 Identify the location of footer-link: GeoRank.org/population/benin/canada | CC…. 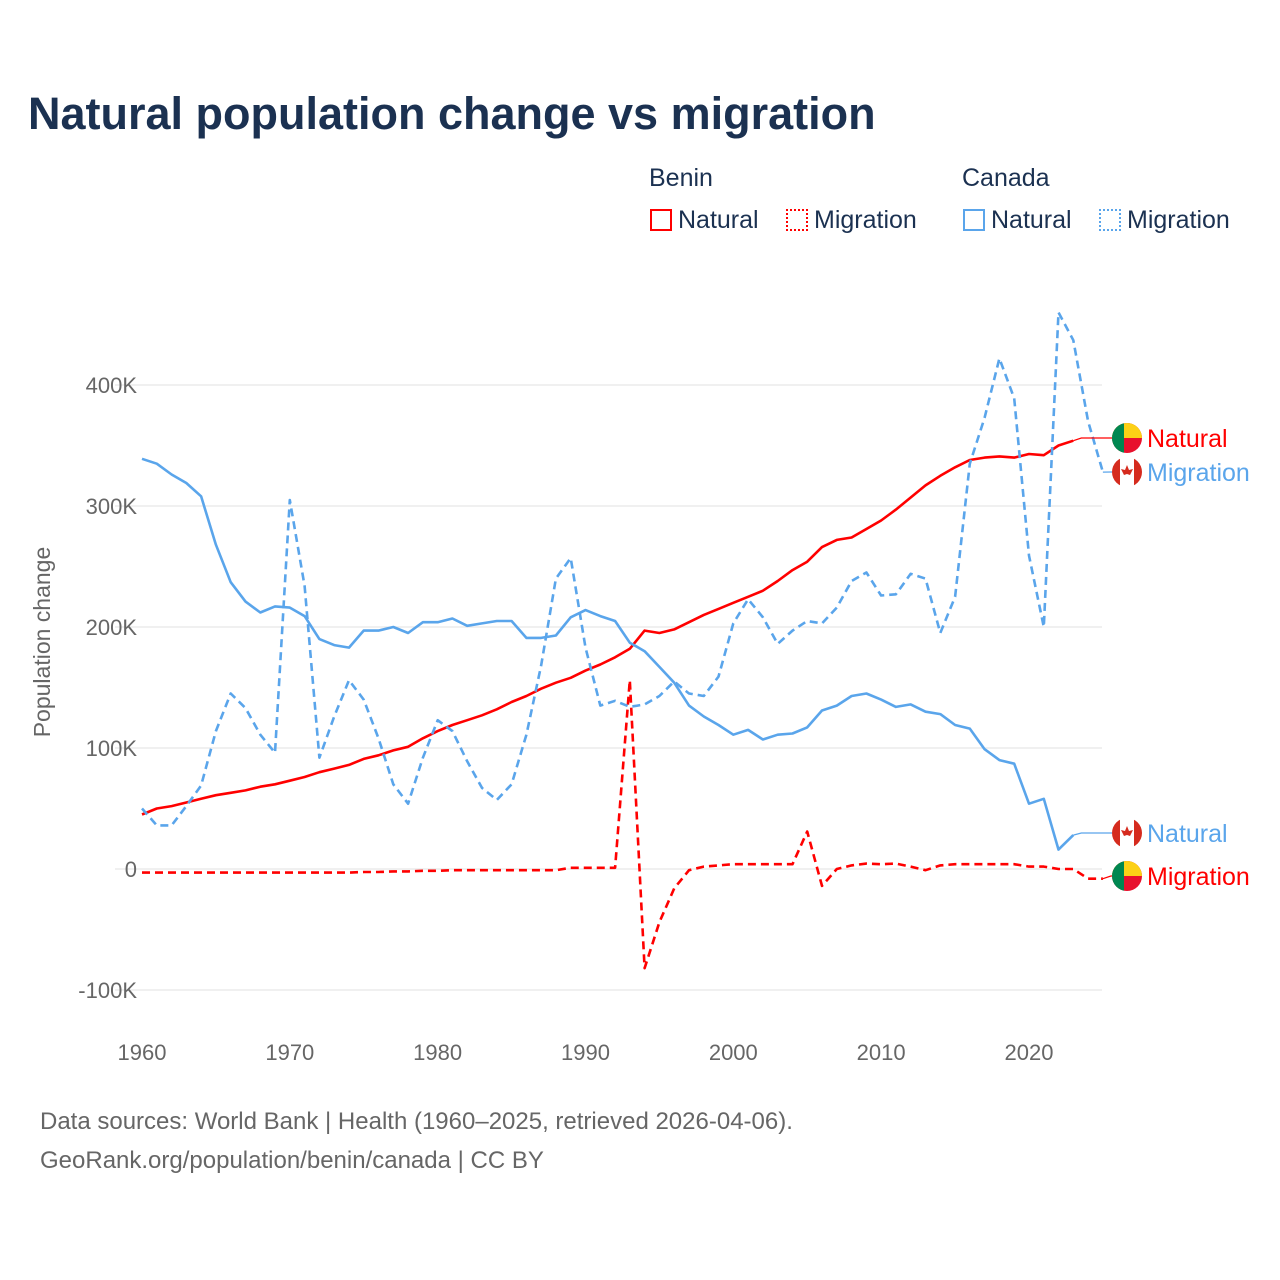
(292, 1160).